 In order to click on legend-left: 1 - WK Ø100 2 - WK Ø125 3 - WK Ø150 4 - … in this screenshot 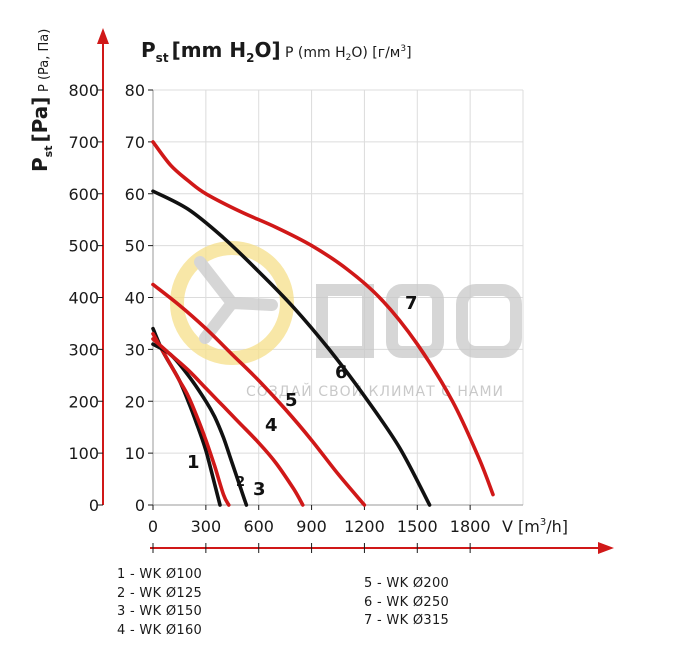, I will do `click(159, 603)`.